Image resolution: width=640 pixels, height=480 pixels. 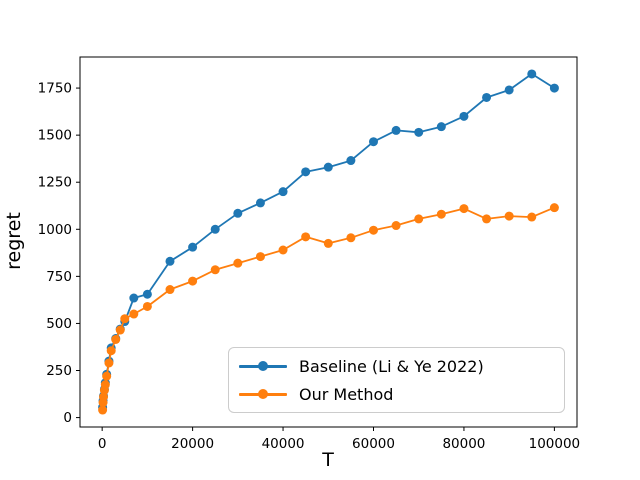 I want to click on legend-line-sample-baseline, so click(x=263, y=366).